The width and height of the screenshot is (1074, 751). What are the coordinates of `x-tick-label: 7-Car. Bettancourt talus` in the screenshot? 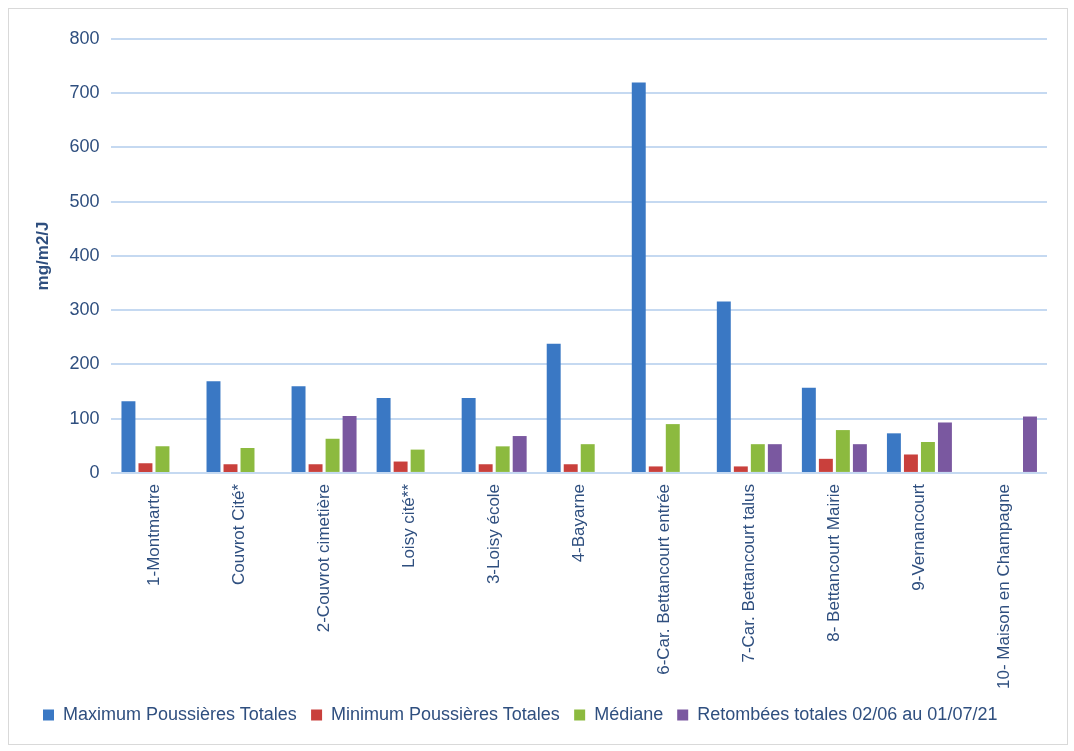 It's located at (749, 573).